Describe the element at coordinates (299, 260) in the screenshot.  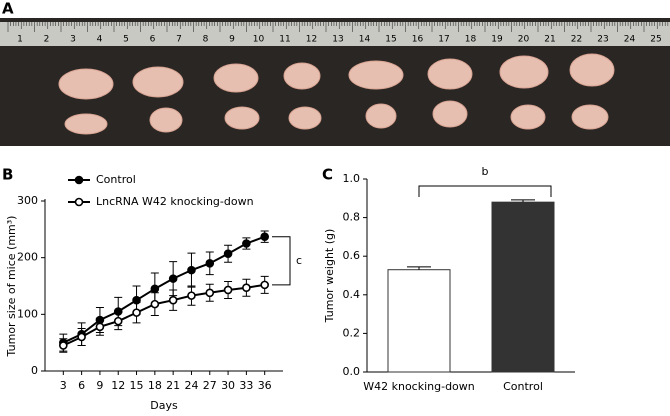
I see `annotation: c` at that location.